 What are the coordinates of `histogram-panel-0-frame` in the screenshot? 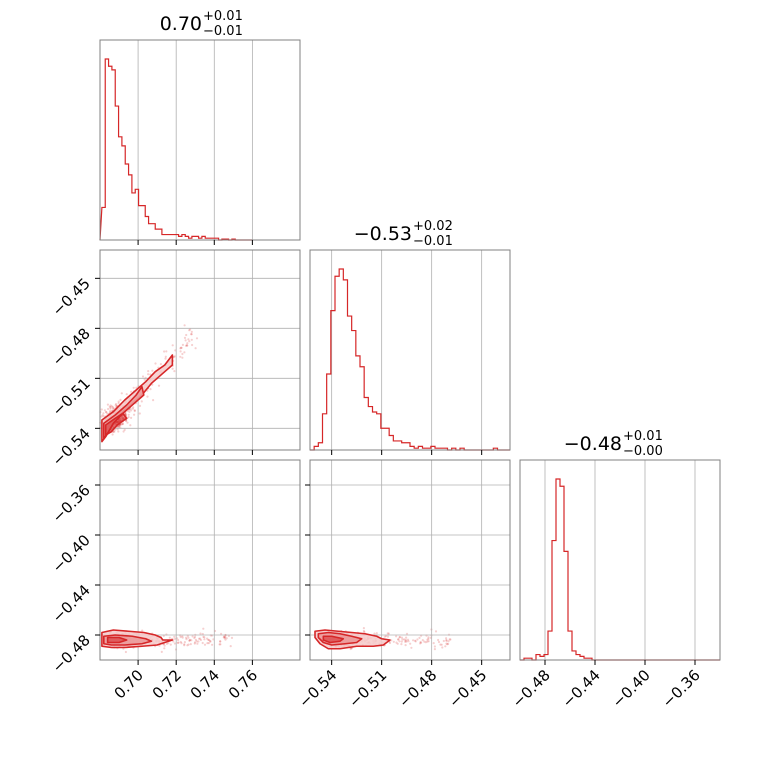 It's located at (200, 140).